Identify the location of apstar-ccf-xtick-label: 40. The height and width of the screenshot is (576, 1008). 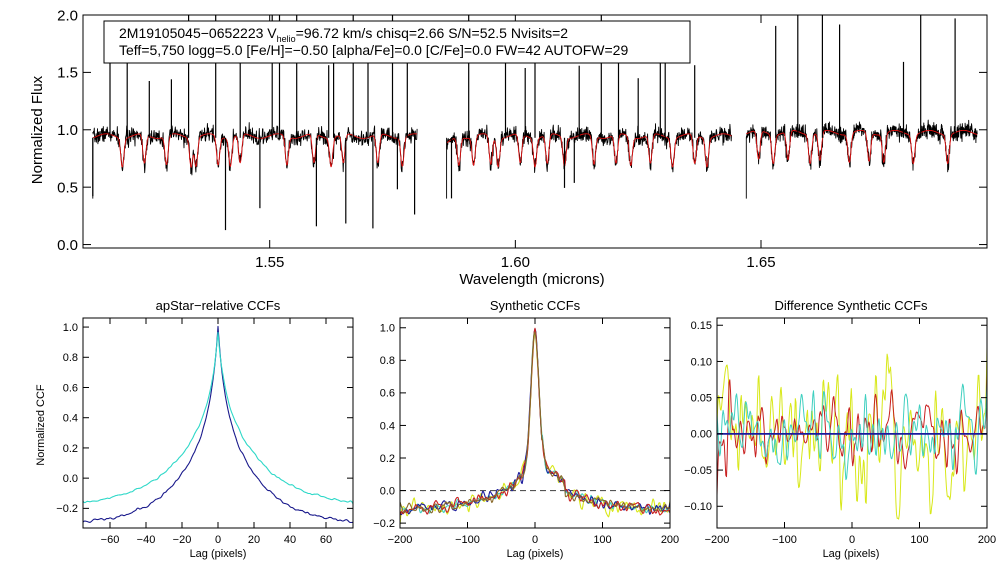
(290, 540).